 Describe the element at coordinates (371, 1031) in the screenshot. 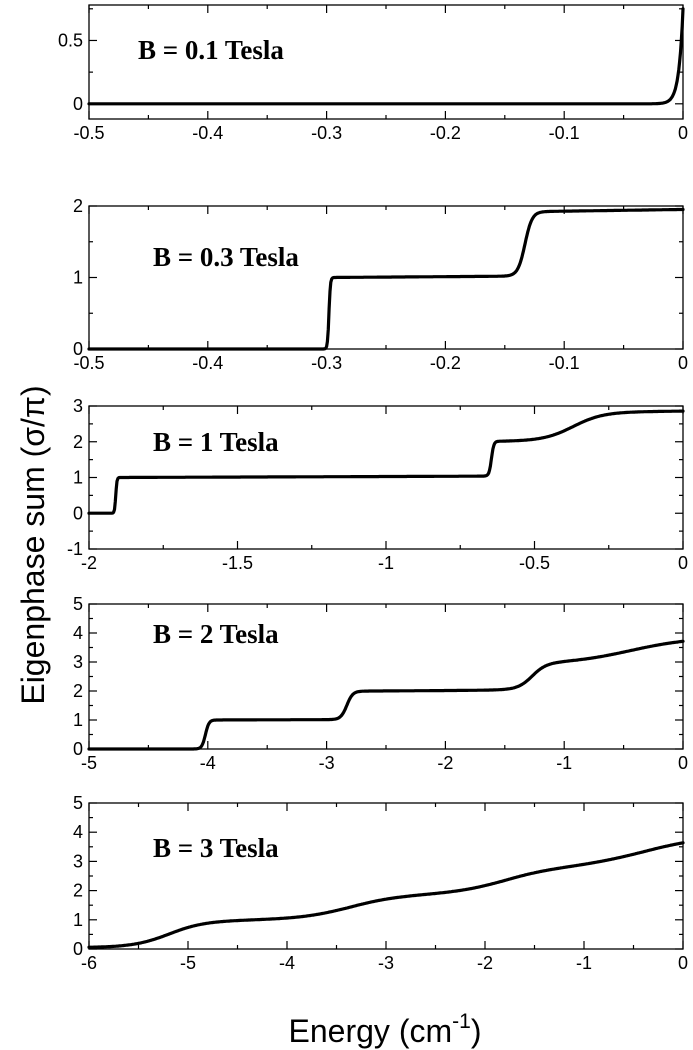

I see `x-axis-title-text: Energy (cm` at that location.